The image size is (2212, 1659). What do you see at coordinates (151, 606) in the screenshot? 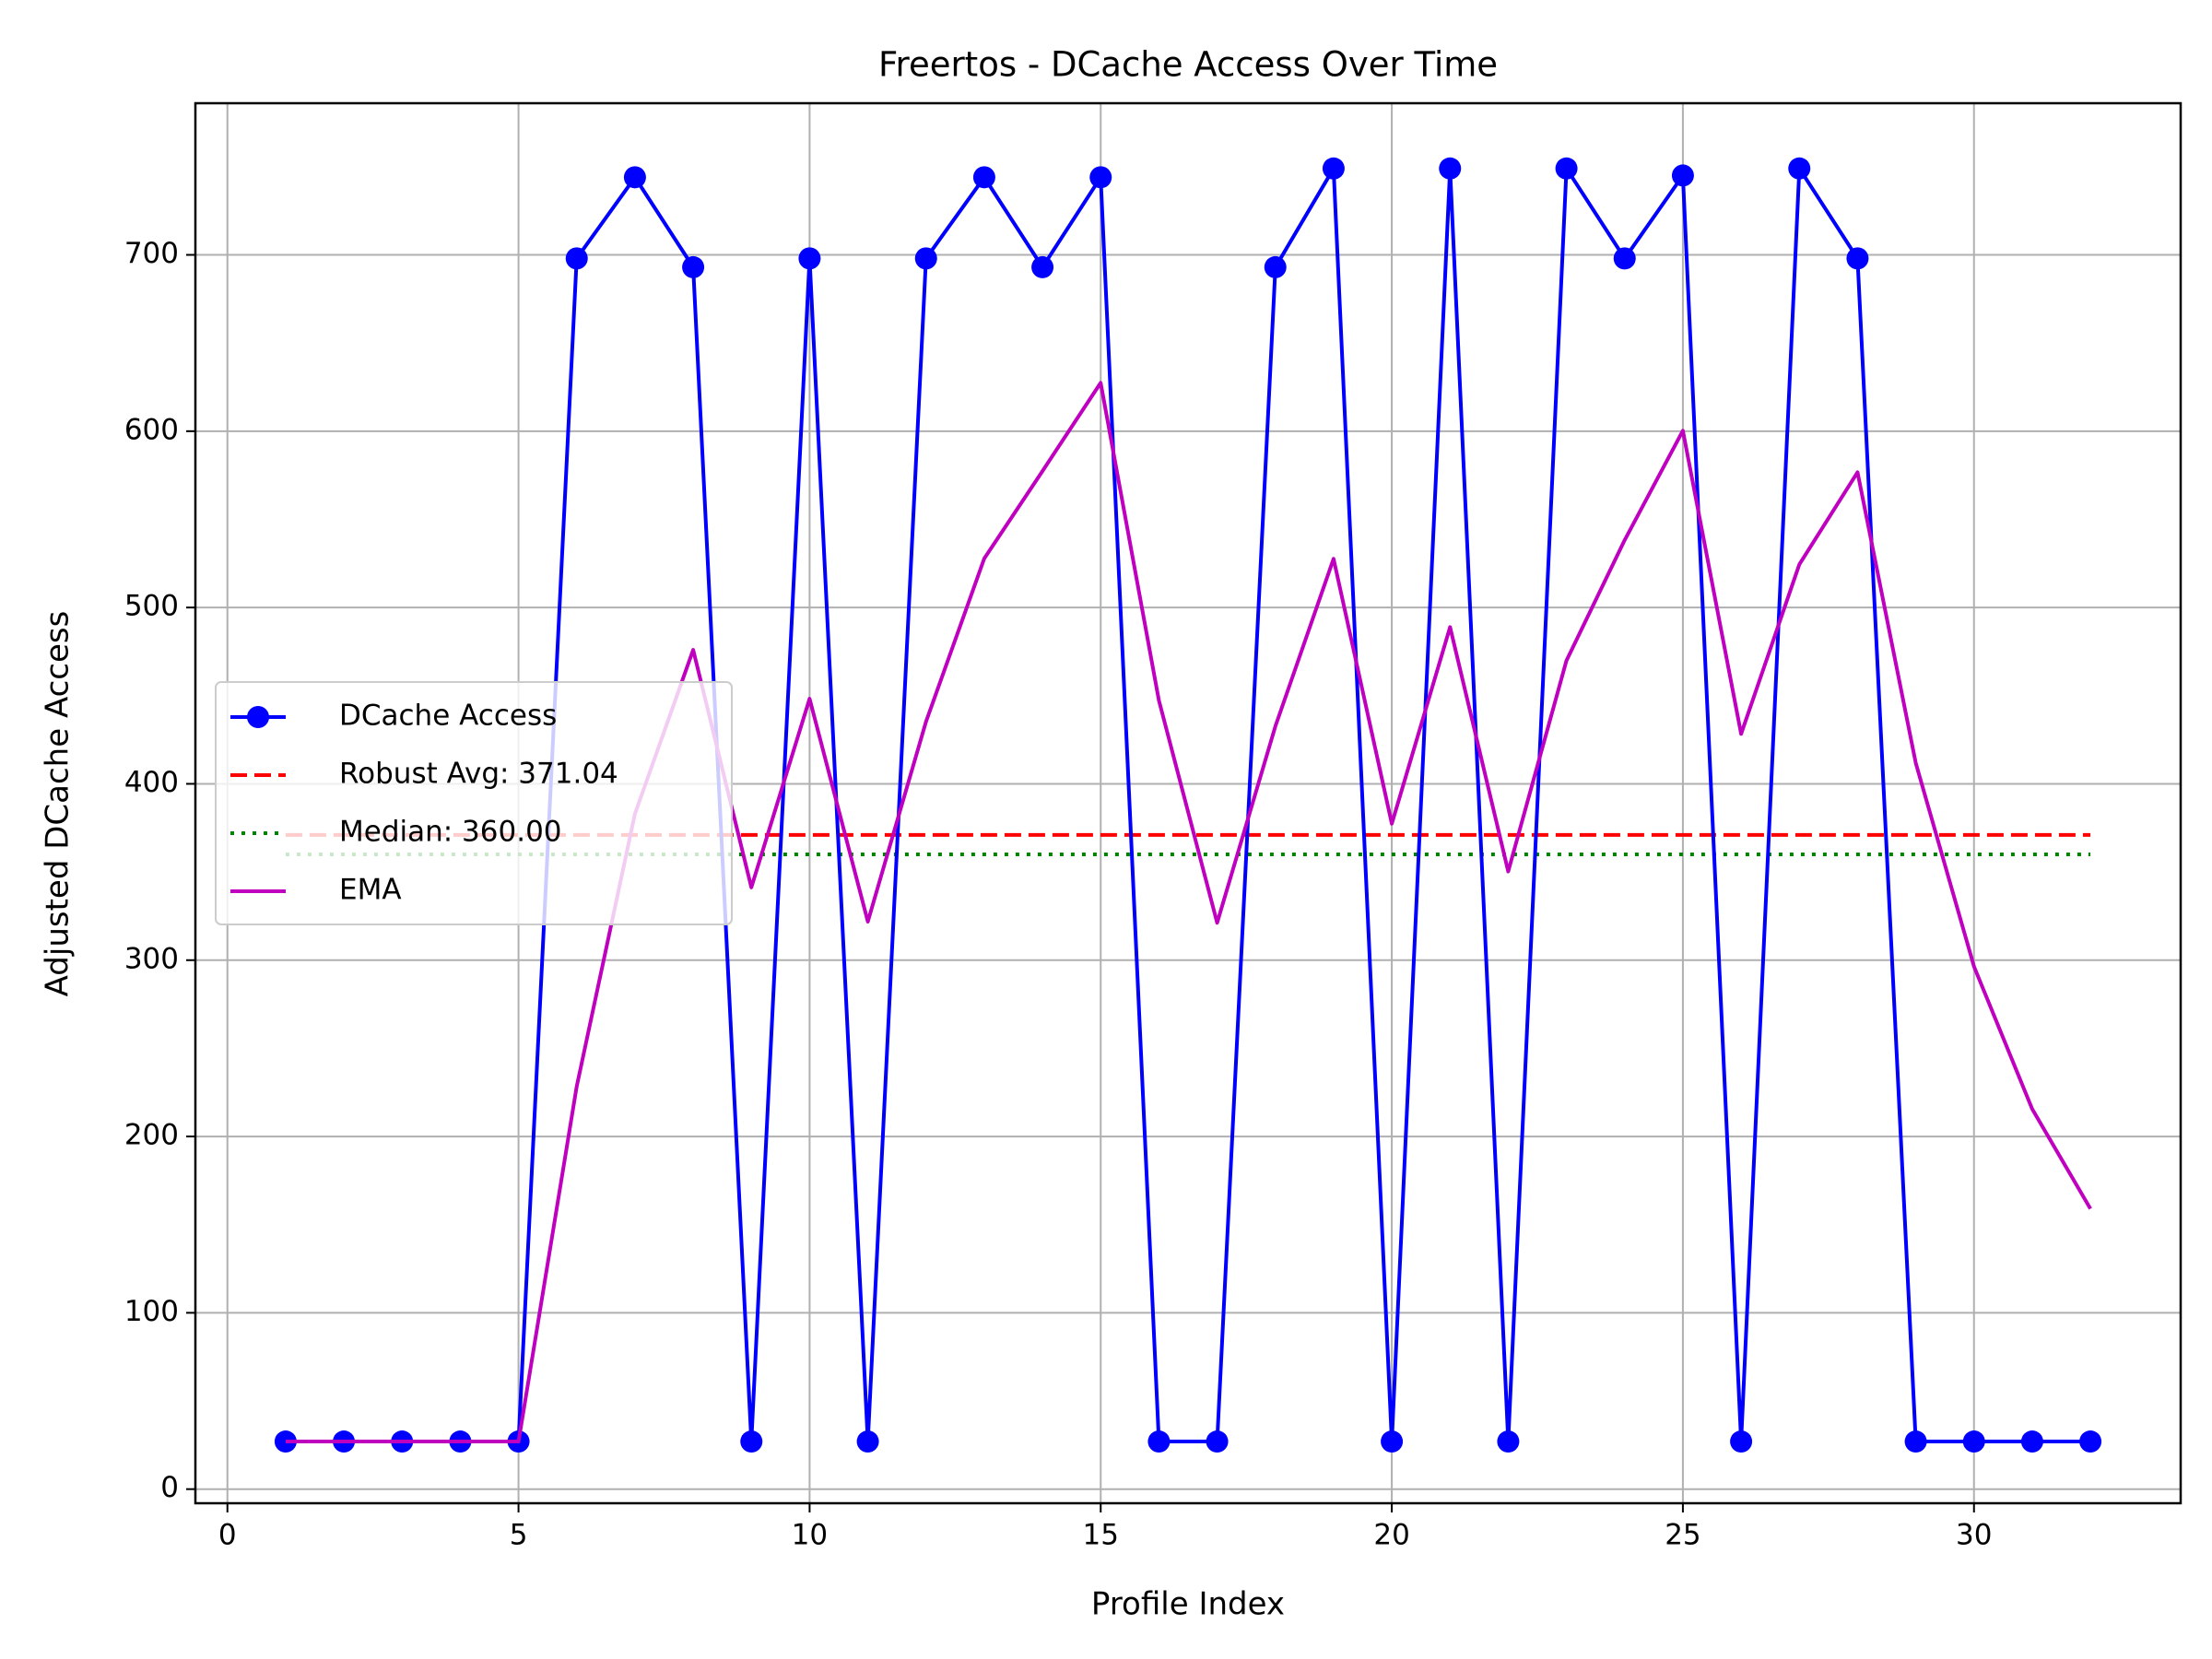
I see `y-tick-label: 500` at bounding box center [151, 606].